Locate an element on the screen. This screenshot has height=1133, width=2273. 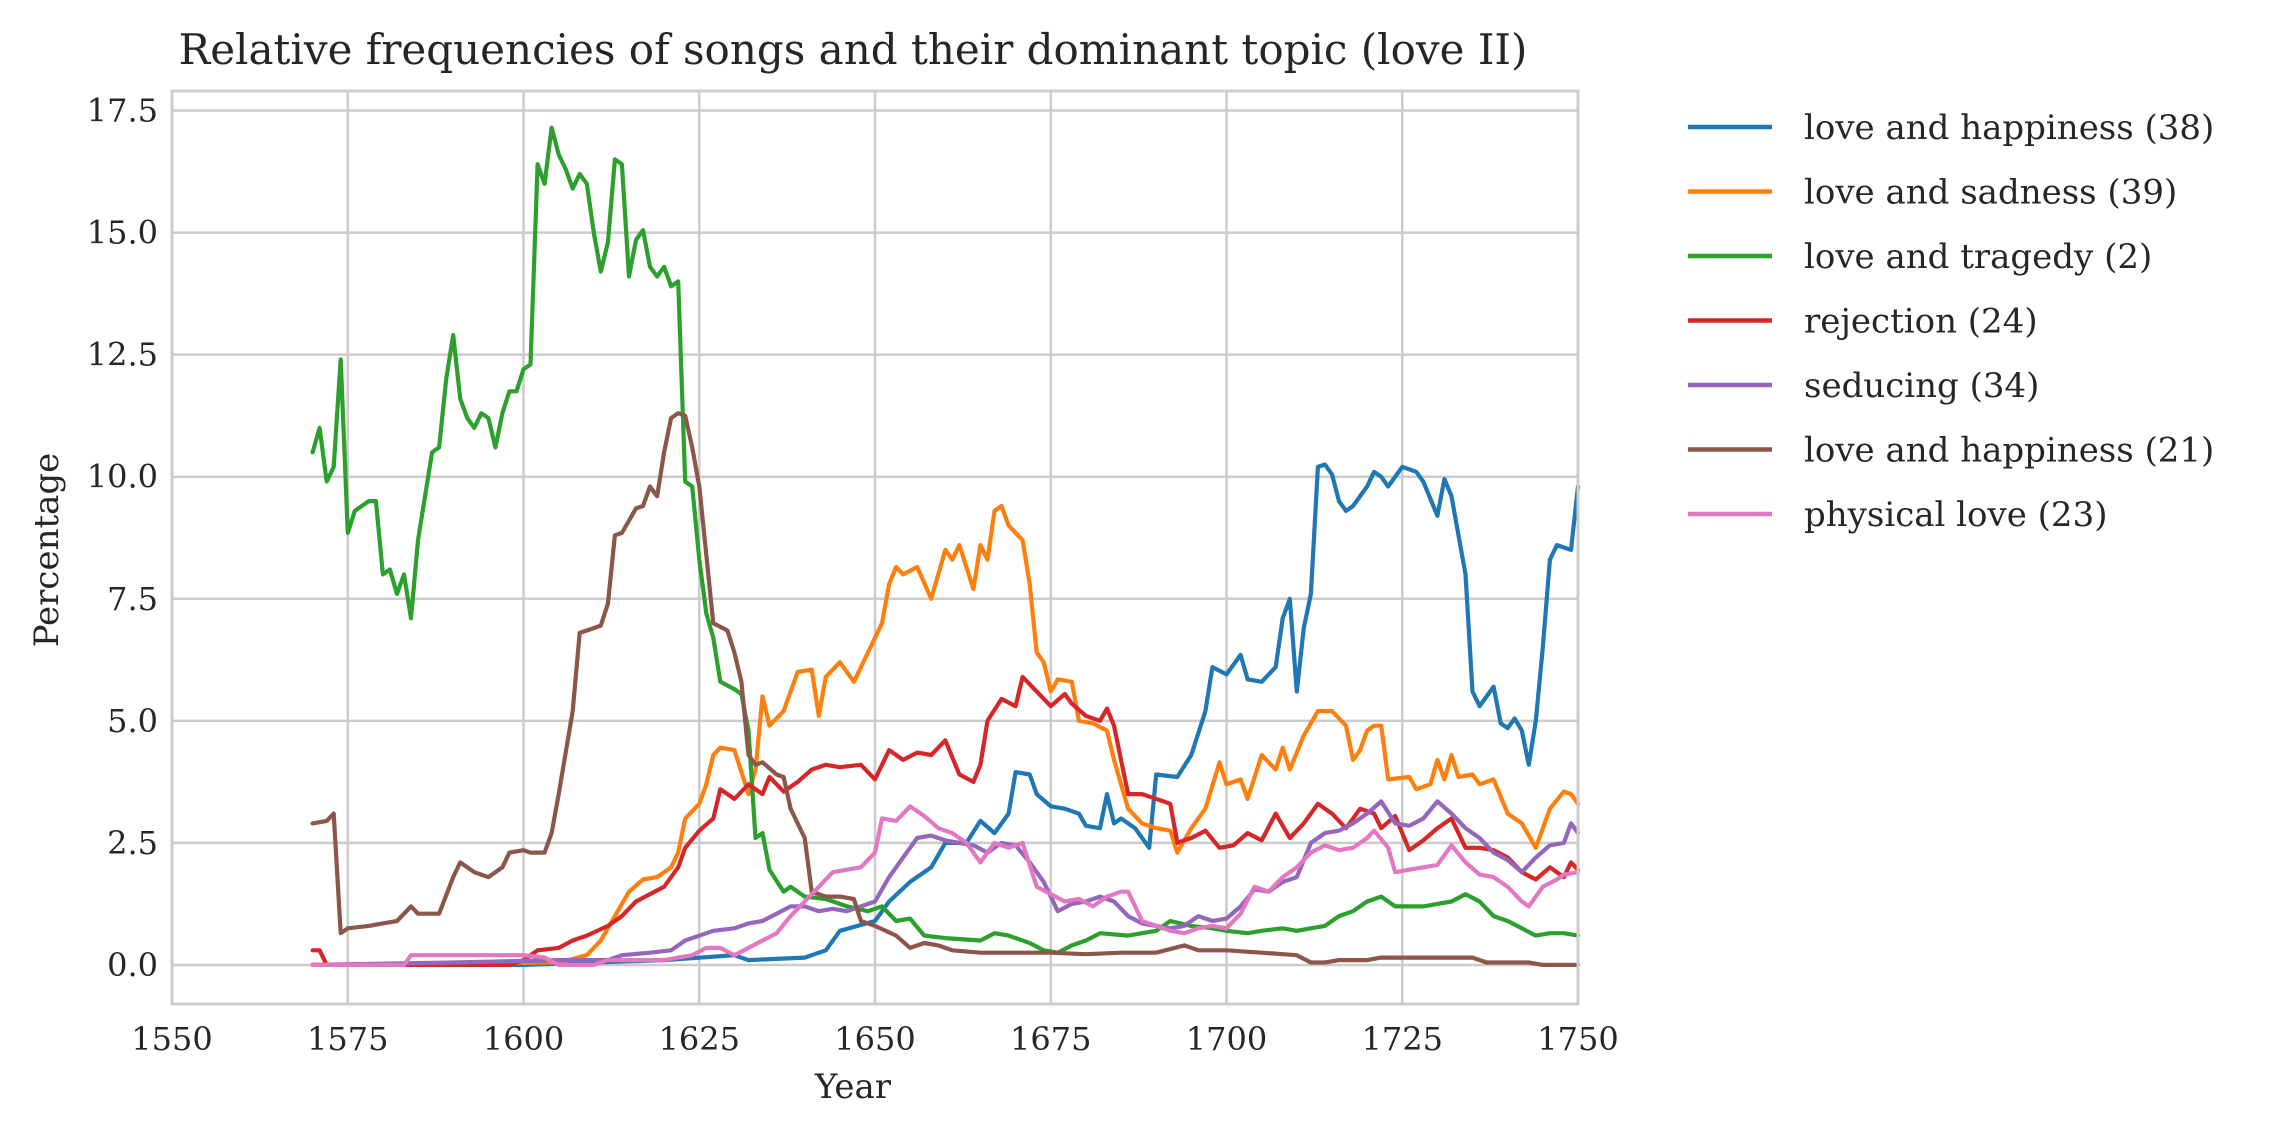
y-tick-label: 12.5 is located at coordinates (122, 355).